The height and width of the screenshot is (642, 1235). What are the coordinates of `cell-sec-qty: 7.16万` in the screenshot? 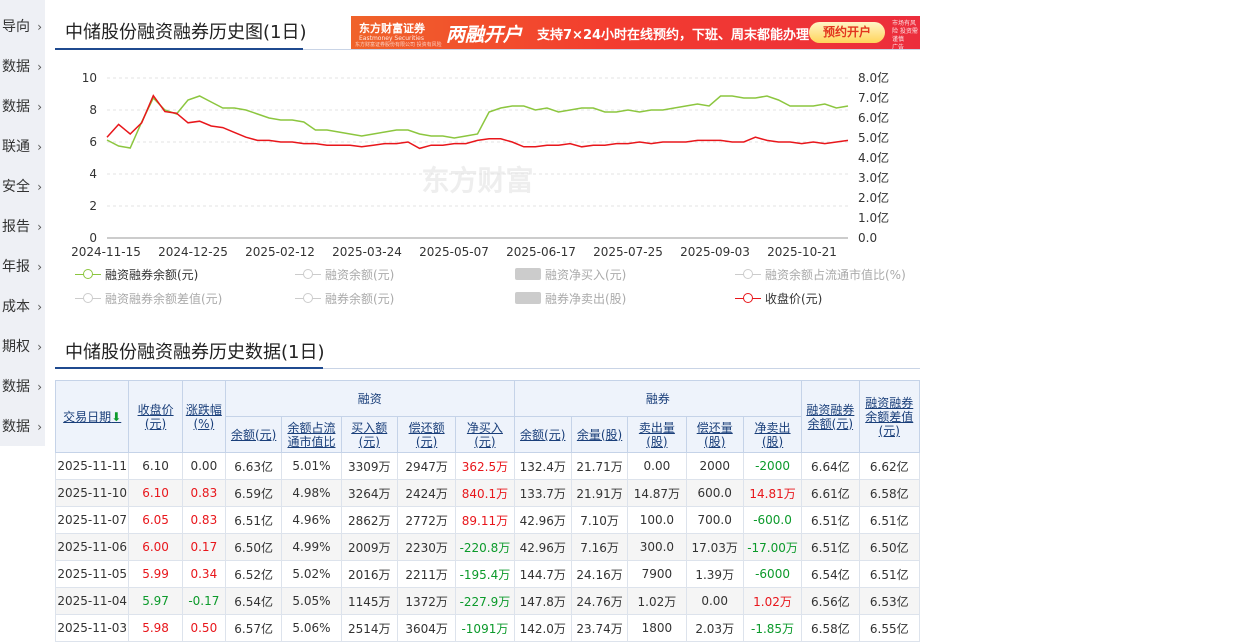 It's located at (599, 547).